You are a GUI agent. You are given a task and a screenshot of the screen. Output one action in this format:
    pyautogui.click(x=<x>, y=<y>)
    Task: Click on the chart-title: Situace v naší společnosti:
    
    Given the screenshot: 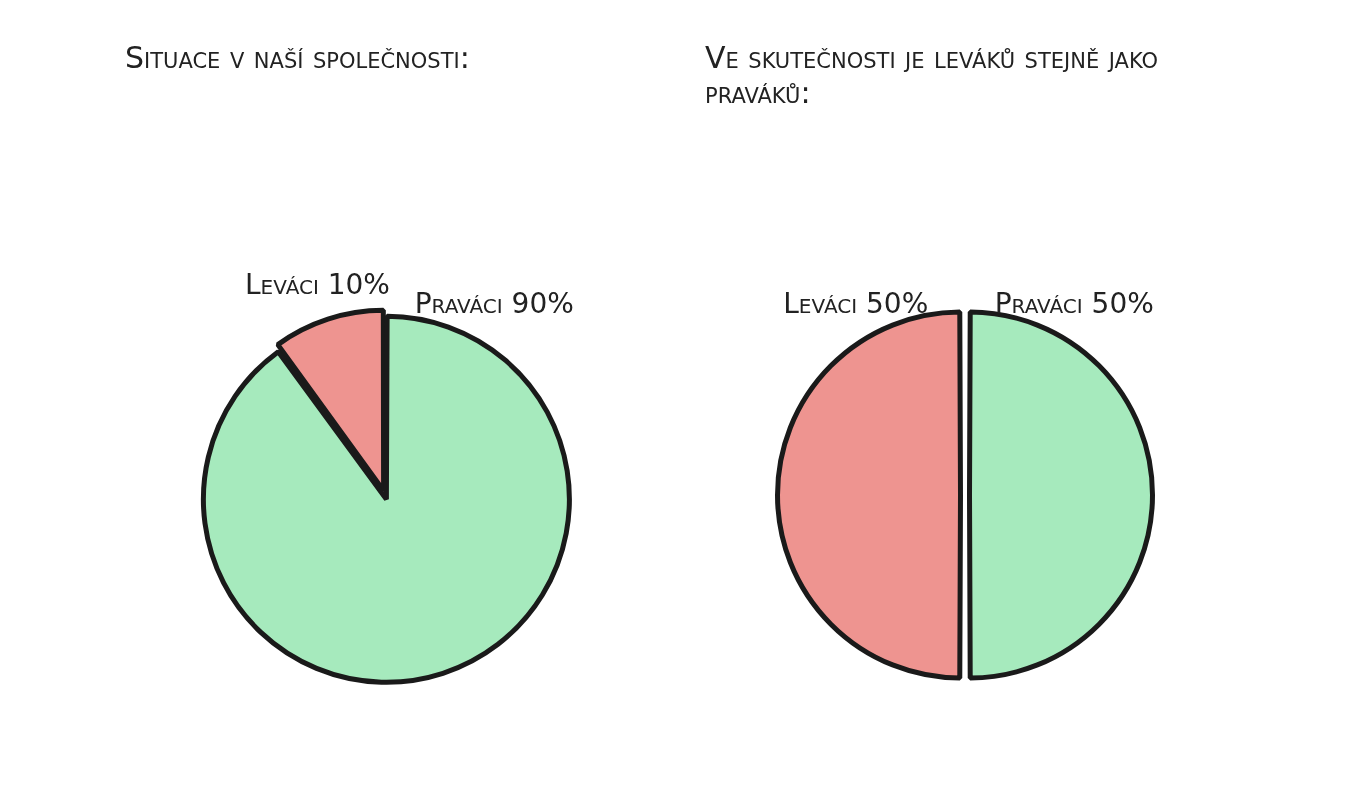 What is the action you would take?
    pyautogui.click(x=297, y=58)
    